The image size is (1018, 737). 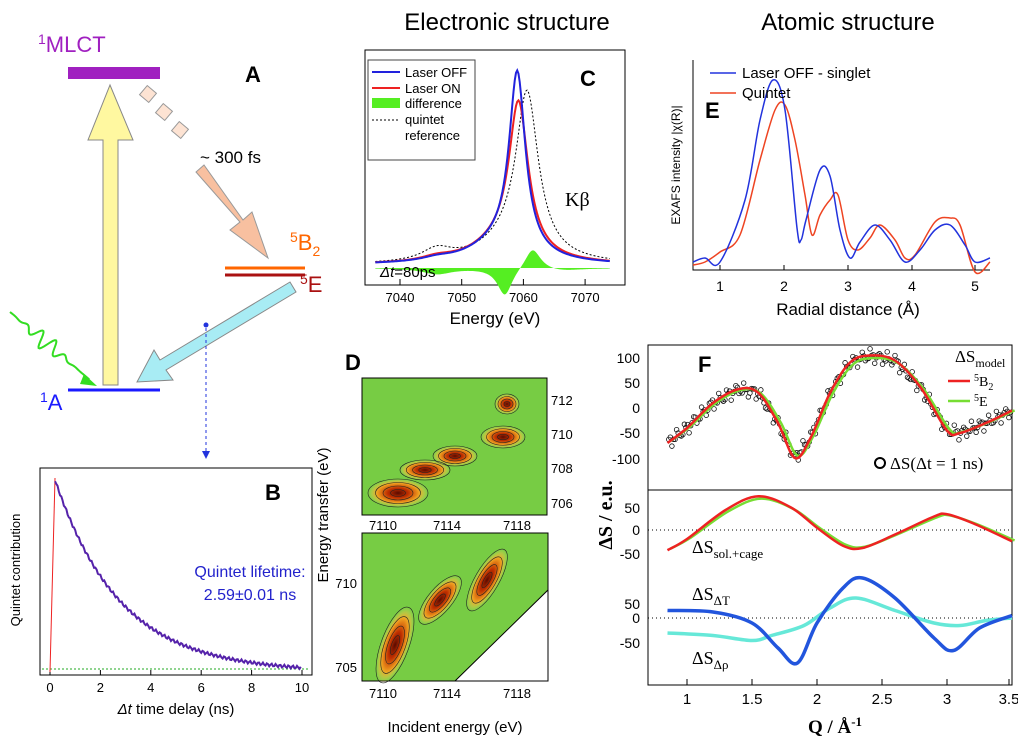 What do you see at coordinates (739, 553) in the screenshot?
I see `sub: sol.+cage` at bounding box center [739, 553].